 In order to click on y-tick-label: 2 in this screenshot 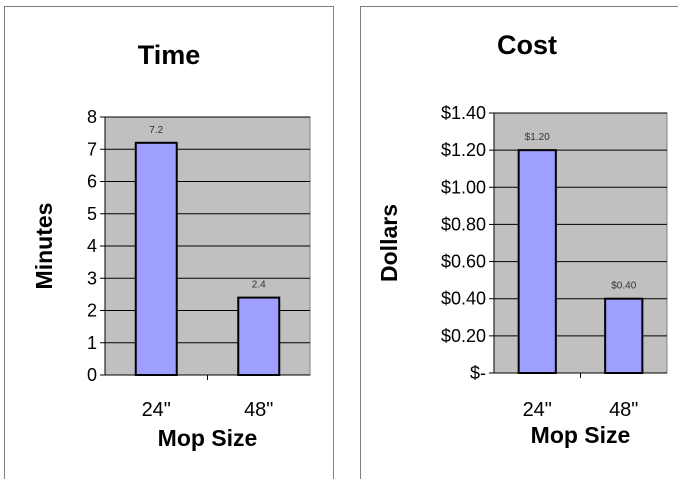, I will do `click(92, 311)`.